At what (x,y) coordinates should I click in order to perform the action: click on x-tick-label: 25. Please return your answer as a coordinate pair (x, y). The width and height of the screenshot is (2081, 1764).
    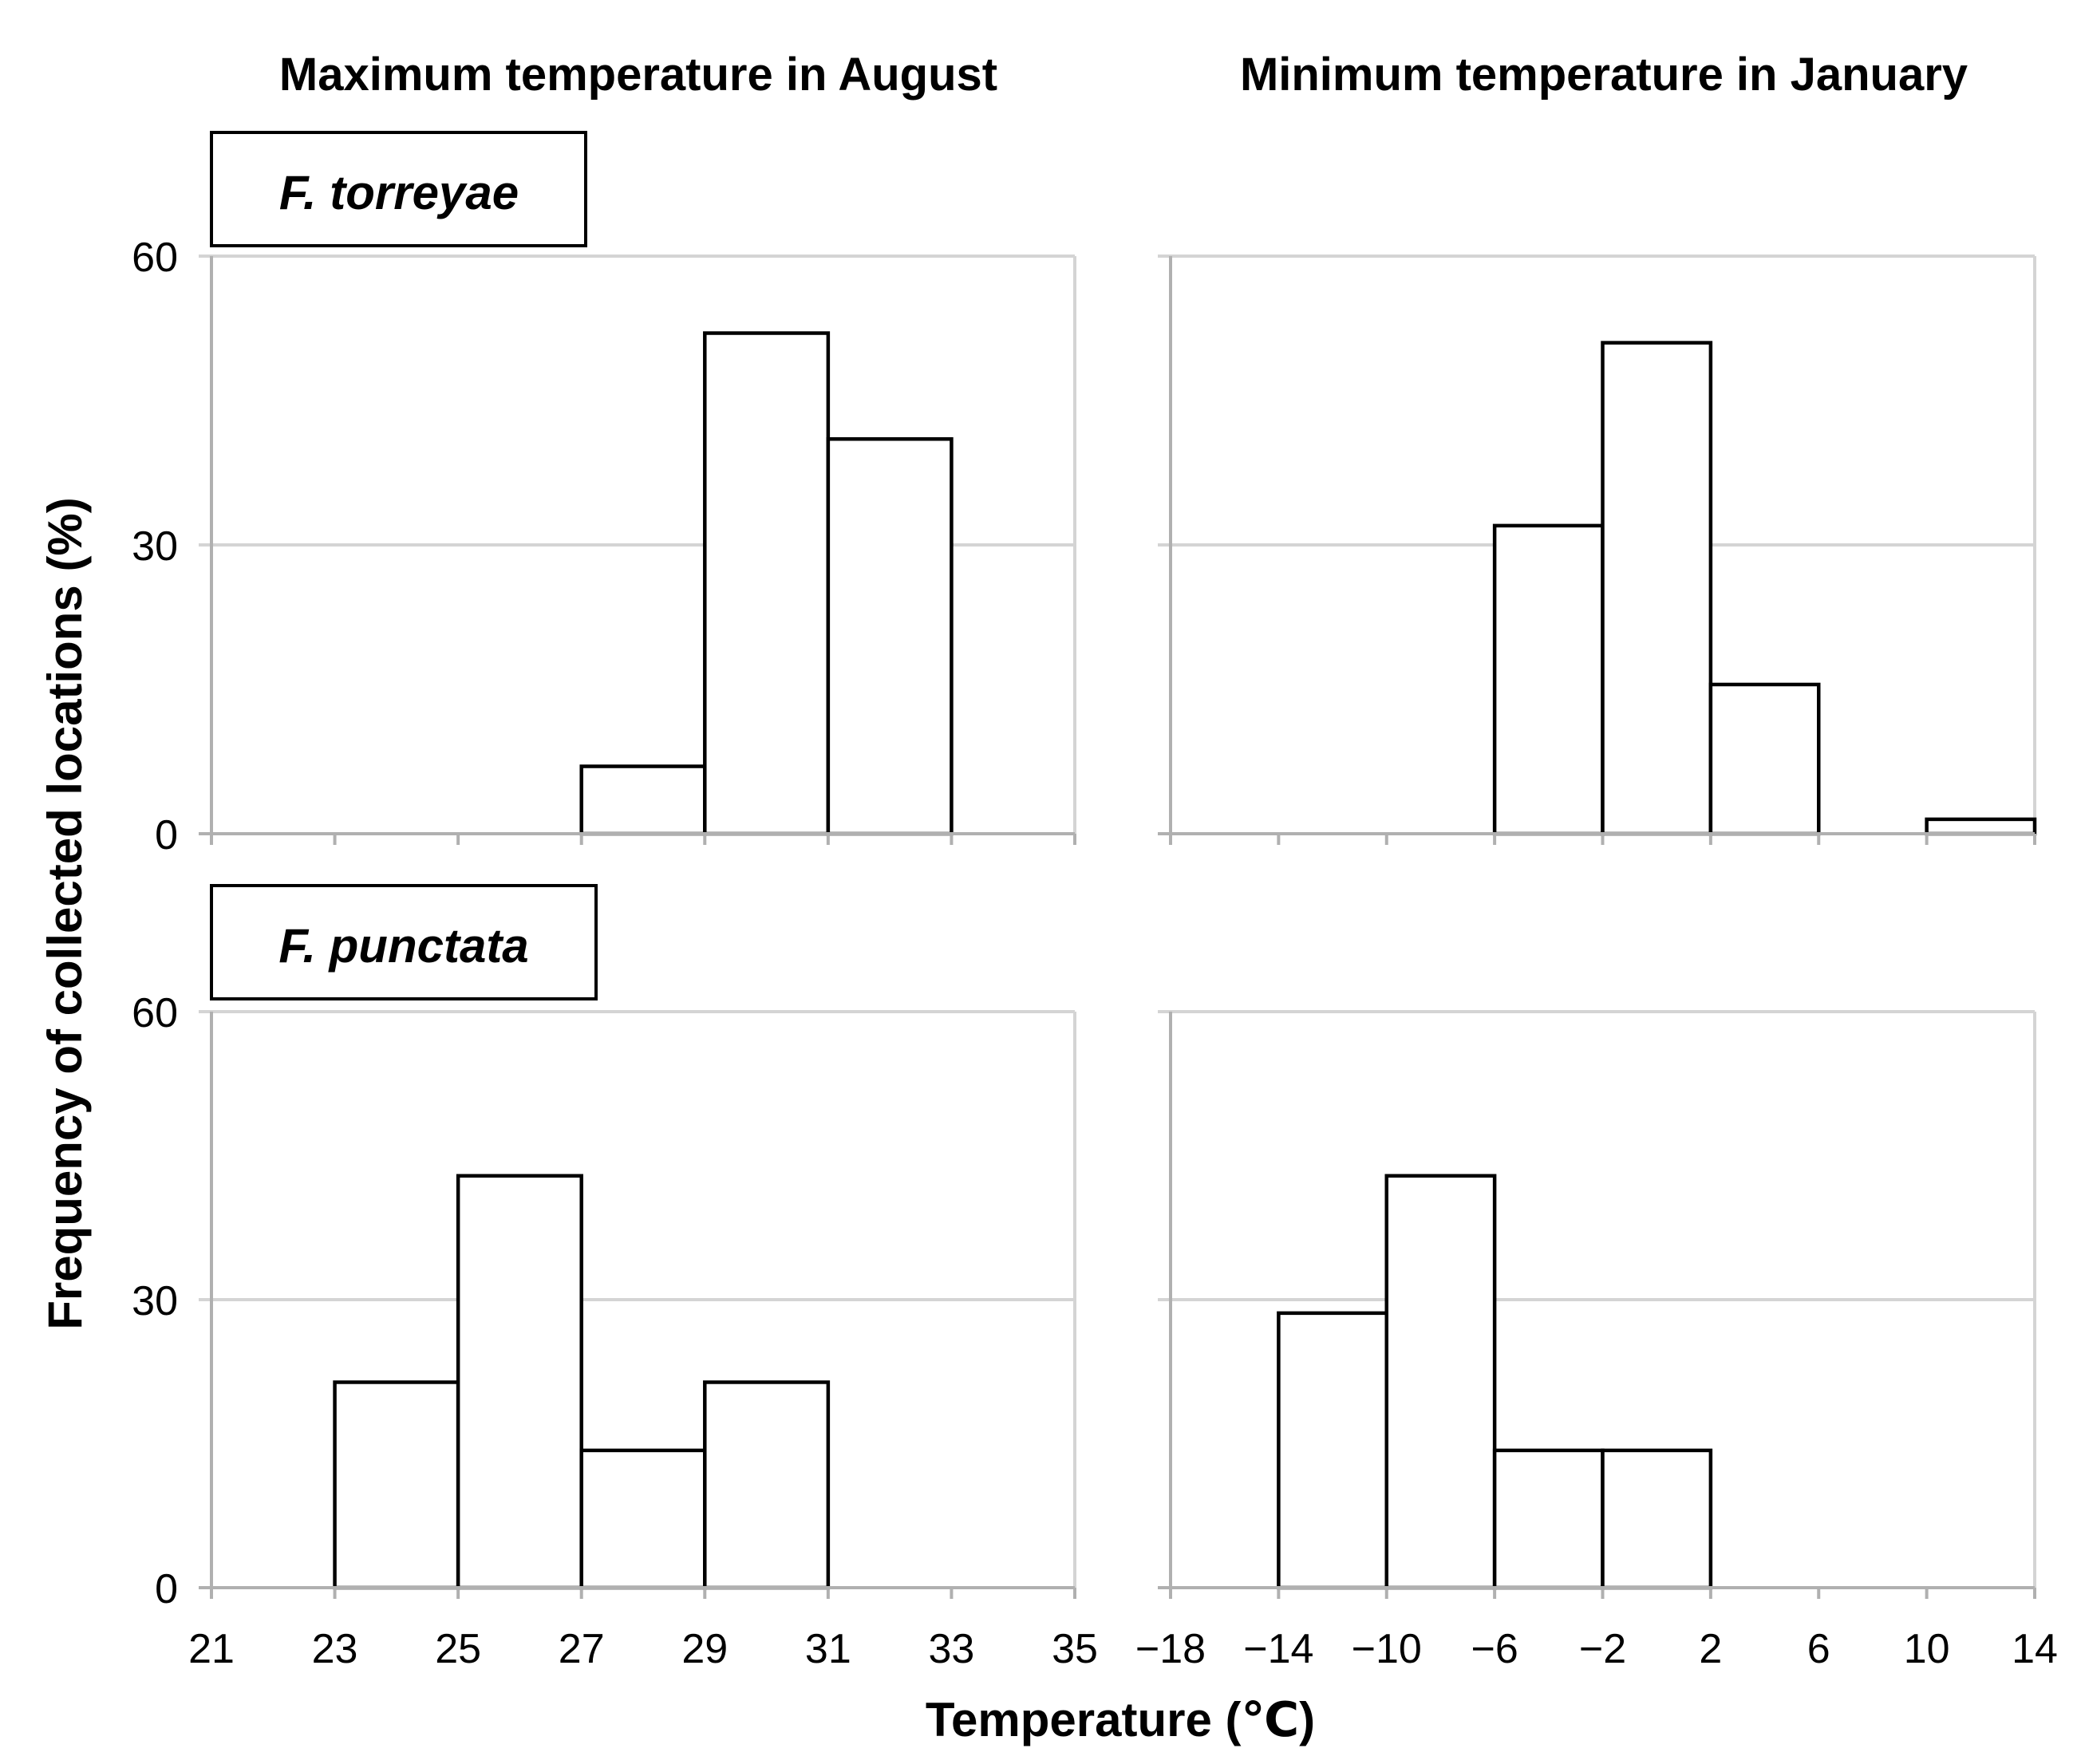
    Looking at the image, I should click on (458, 1649).